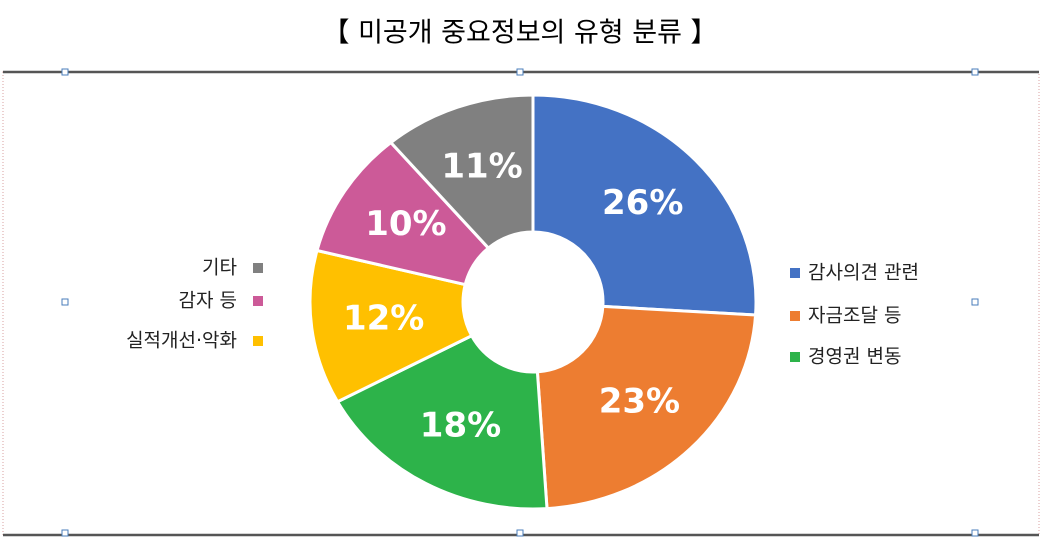 Image resolution: width=1047 pixels, height=546 pixels. Describe the element at coordinates (405, 224) in the screenshot. I see `data-label: 10%` at that location.